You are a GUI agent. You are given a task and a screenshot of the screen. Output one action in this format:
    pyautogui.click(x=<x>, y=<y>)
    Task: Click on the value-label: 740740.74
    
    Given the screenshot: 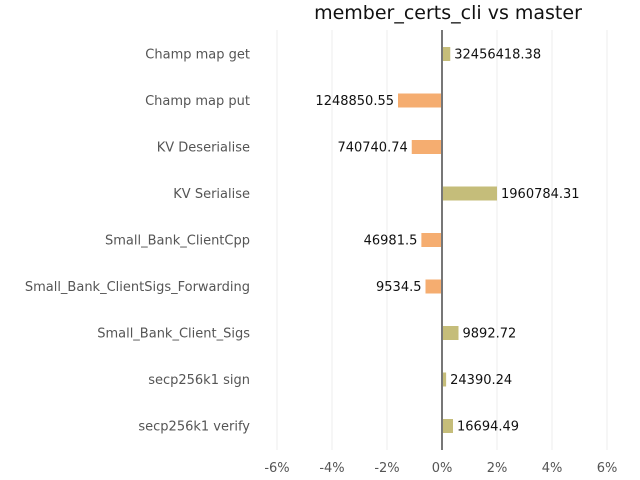 What is the action you would take?
    pyautogui.click(x=372, y=148)
    